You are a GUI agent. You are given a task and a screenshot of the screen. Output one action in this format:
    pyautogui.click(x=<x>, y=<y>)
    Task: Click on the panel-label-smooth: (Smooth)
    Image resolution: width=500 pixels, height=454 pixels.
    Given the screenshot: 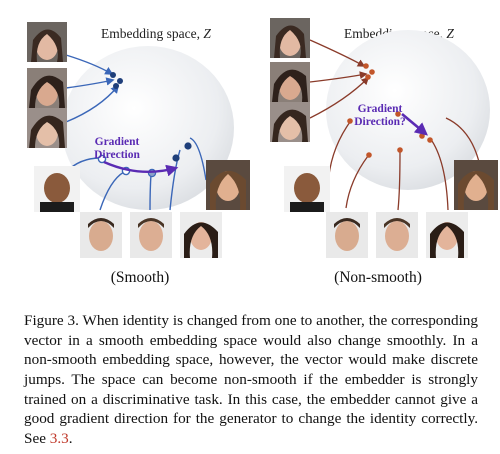 What is the action you would take?
    pyautogui.click(x=140, y=277)
    